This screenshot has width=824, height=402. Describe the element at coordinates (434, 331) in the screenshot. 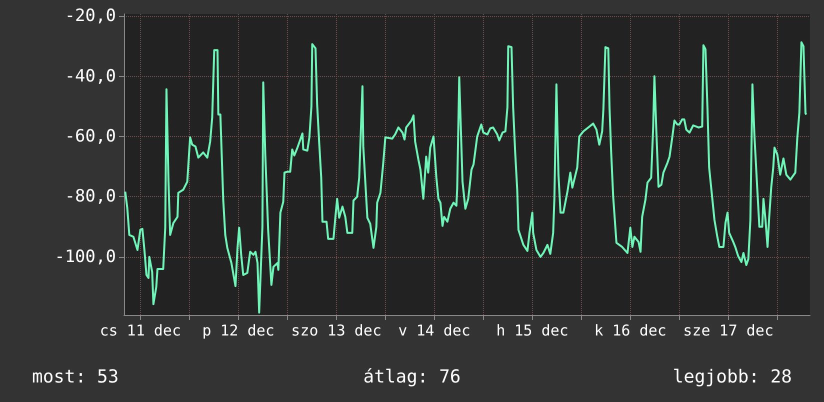

I see `x-tick-label: v 14 dec` at that location.